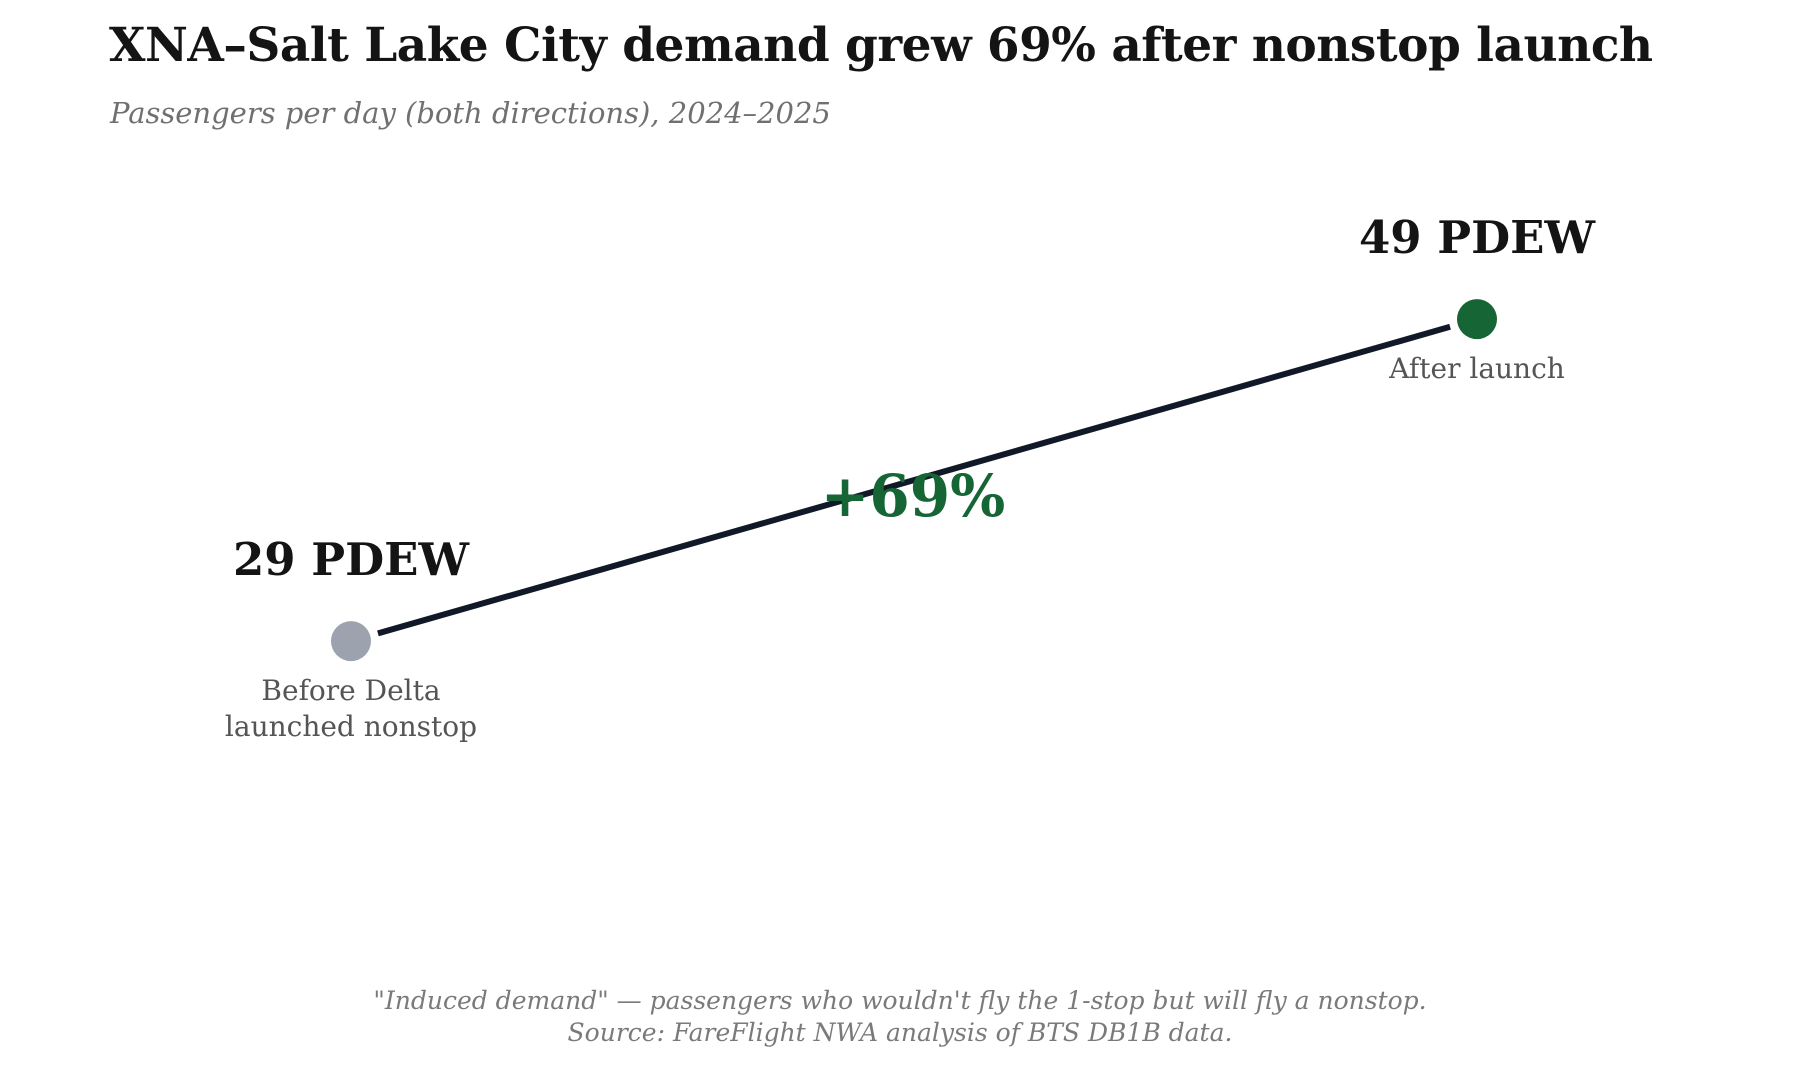 The width and height of the screenshot is (1800, 1080). What do you see at coordinates (351, 726) in the screenshot?
I see `category-label-1-line-2: launched nonstop` at bounding box center [351, 726].